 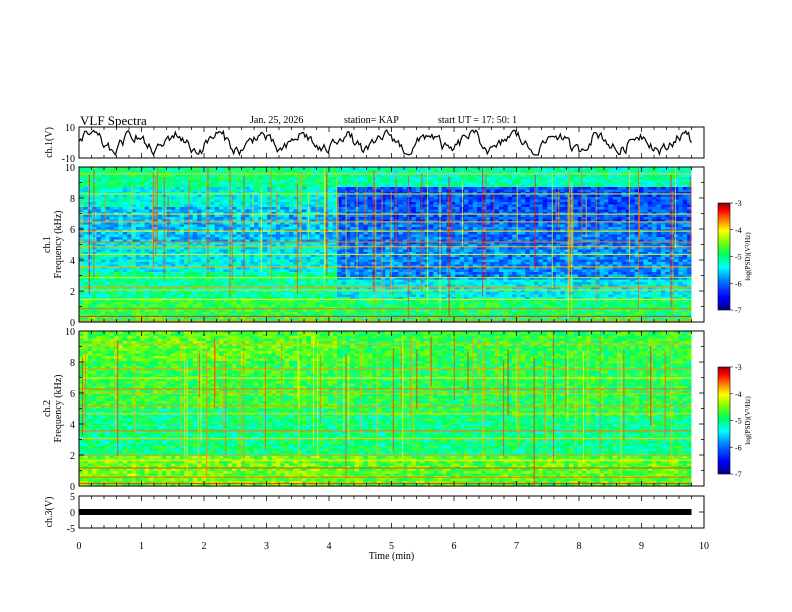 What do you see at coordinates (72, 230) in the screenshot?
I see `ch1-spectrogram-ytick-label: 6` at bounding box center [72, 230].